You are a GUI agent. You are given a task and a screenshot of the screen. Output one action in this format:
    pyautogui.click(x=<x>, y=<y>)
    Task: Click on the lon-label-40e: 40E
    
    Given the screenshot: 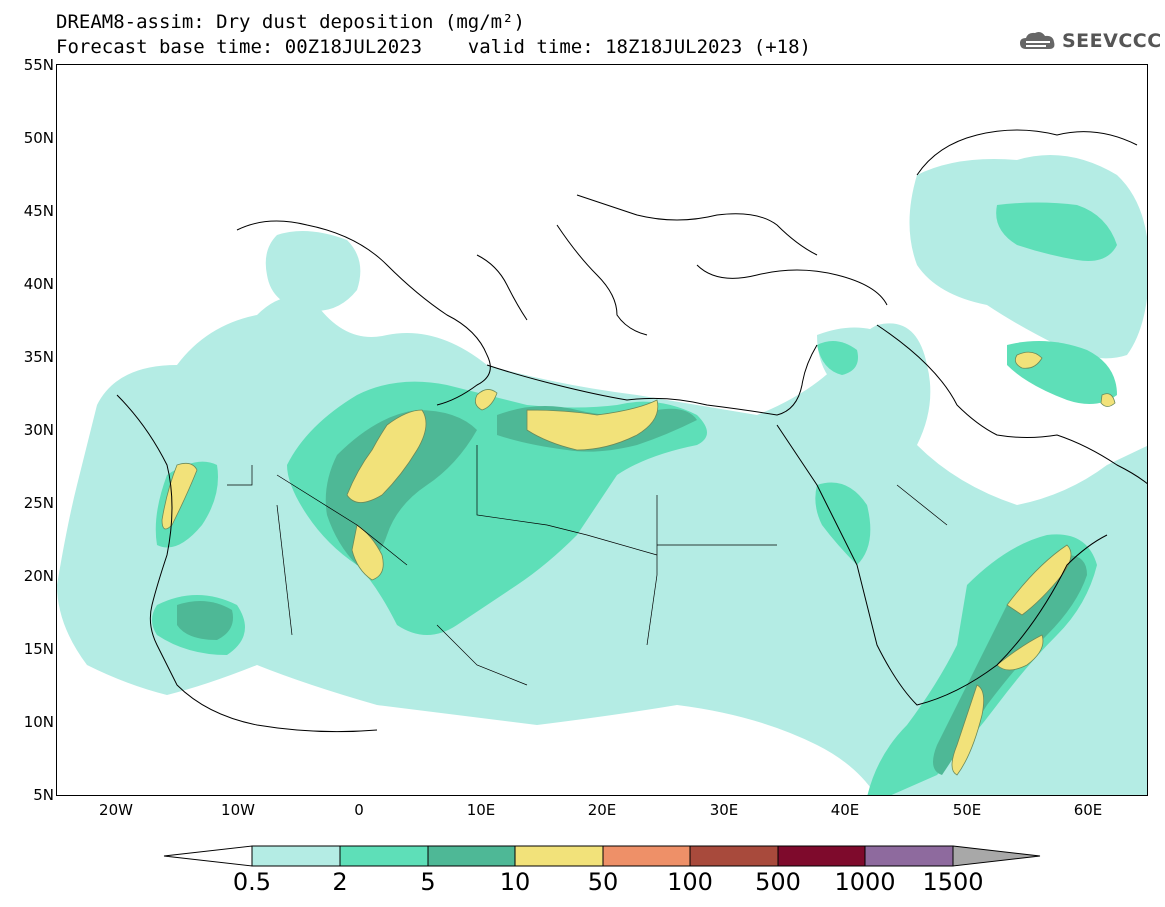 What is the action you would take?
    pyautogui.click(x=845, y=810)
    